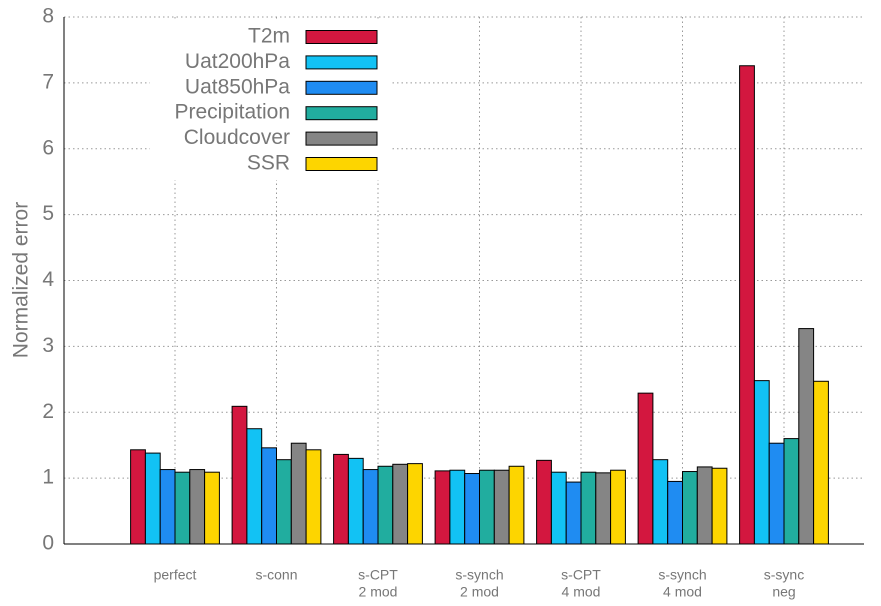  Describe the element at coordinates (783, 592) in the screenshot. I see `x-tick-label: neg` at that location.